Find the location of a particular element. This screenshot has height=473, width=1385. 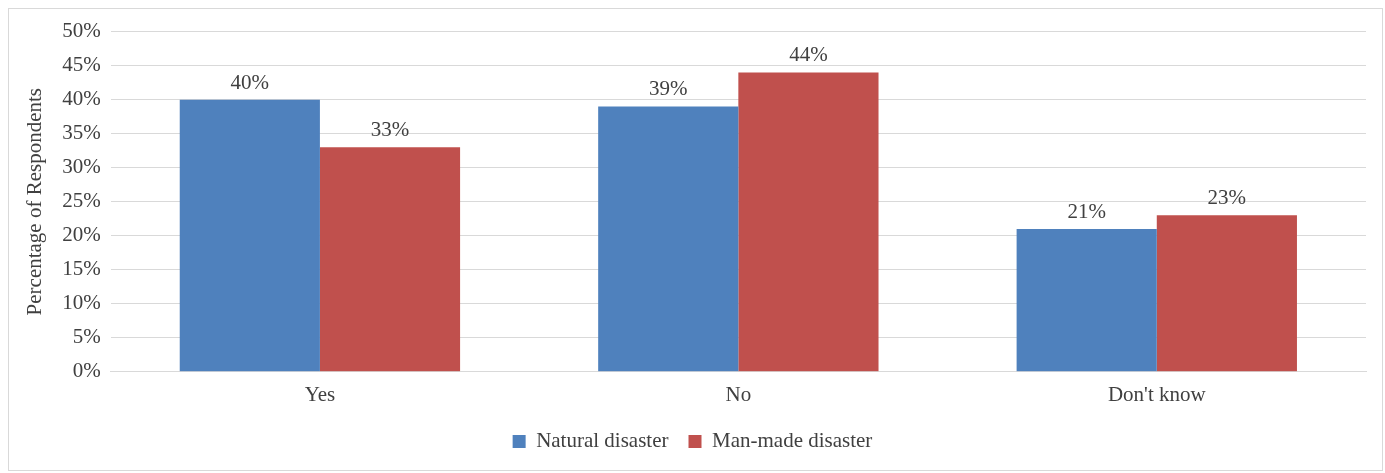

x-tick-label: Don't know is located at coordinates (1157, 393).